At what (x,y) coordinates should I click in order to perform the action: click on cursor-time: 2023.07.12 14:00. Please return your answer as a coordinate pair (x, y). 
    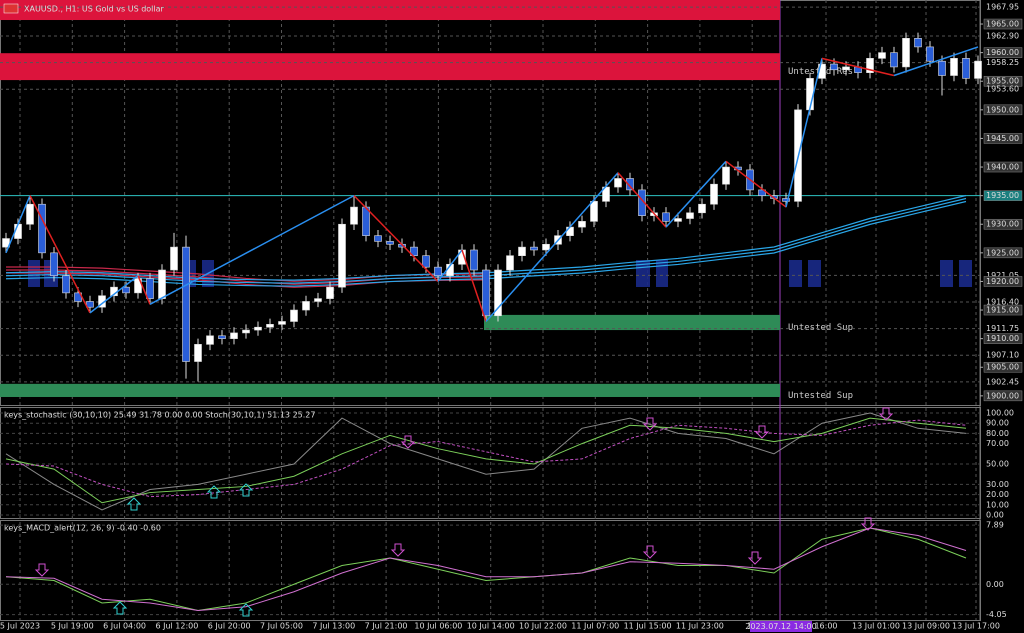
    Looking at the image, I should click on (780, 626).